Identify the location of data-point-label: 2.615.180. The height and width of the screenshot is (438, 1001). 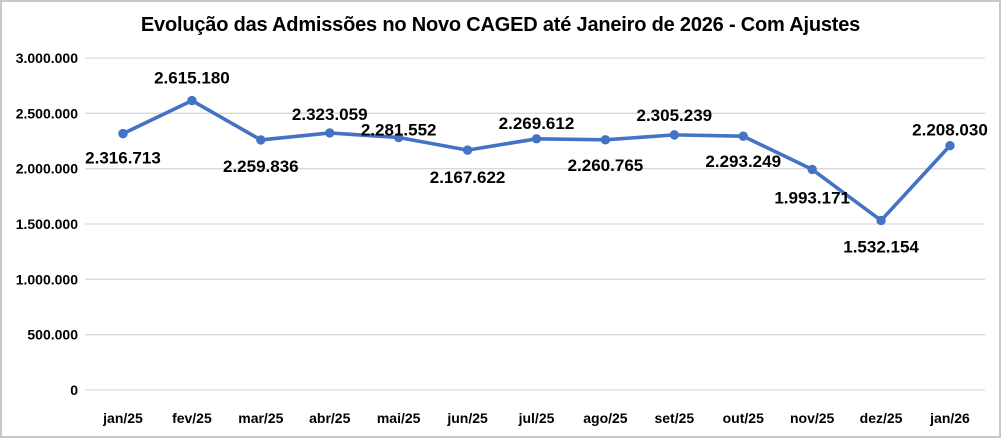
(192, 78).